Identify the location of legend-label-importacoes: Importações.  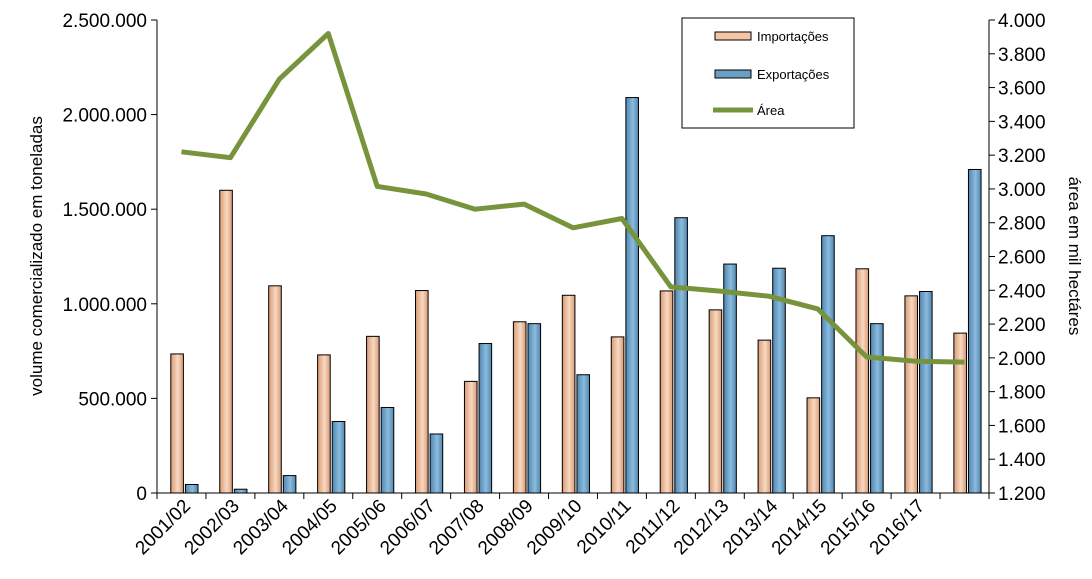
(793, 36).